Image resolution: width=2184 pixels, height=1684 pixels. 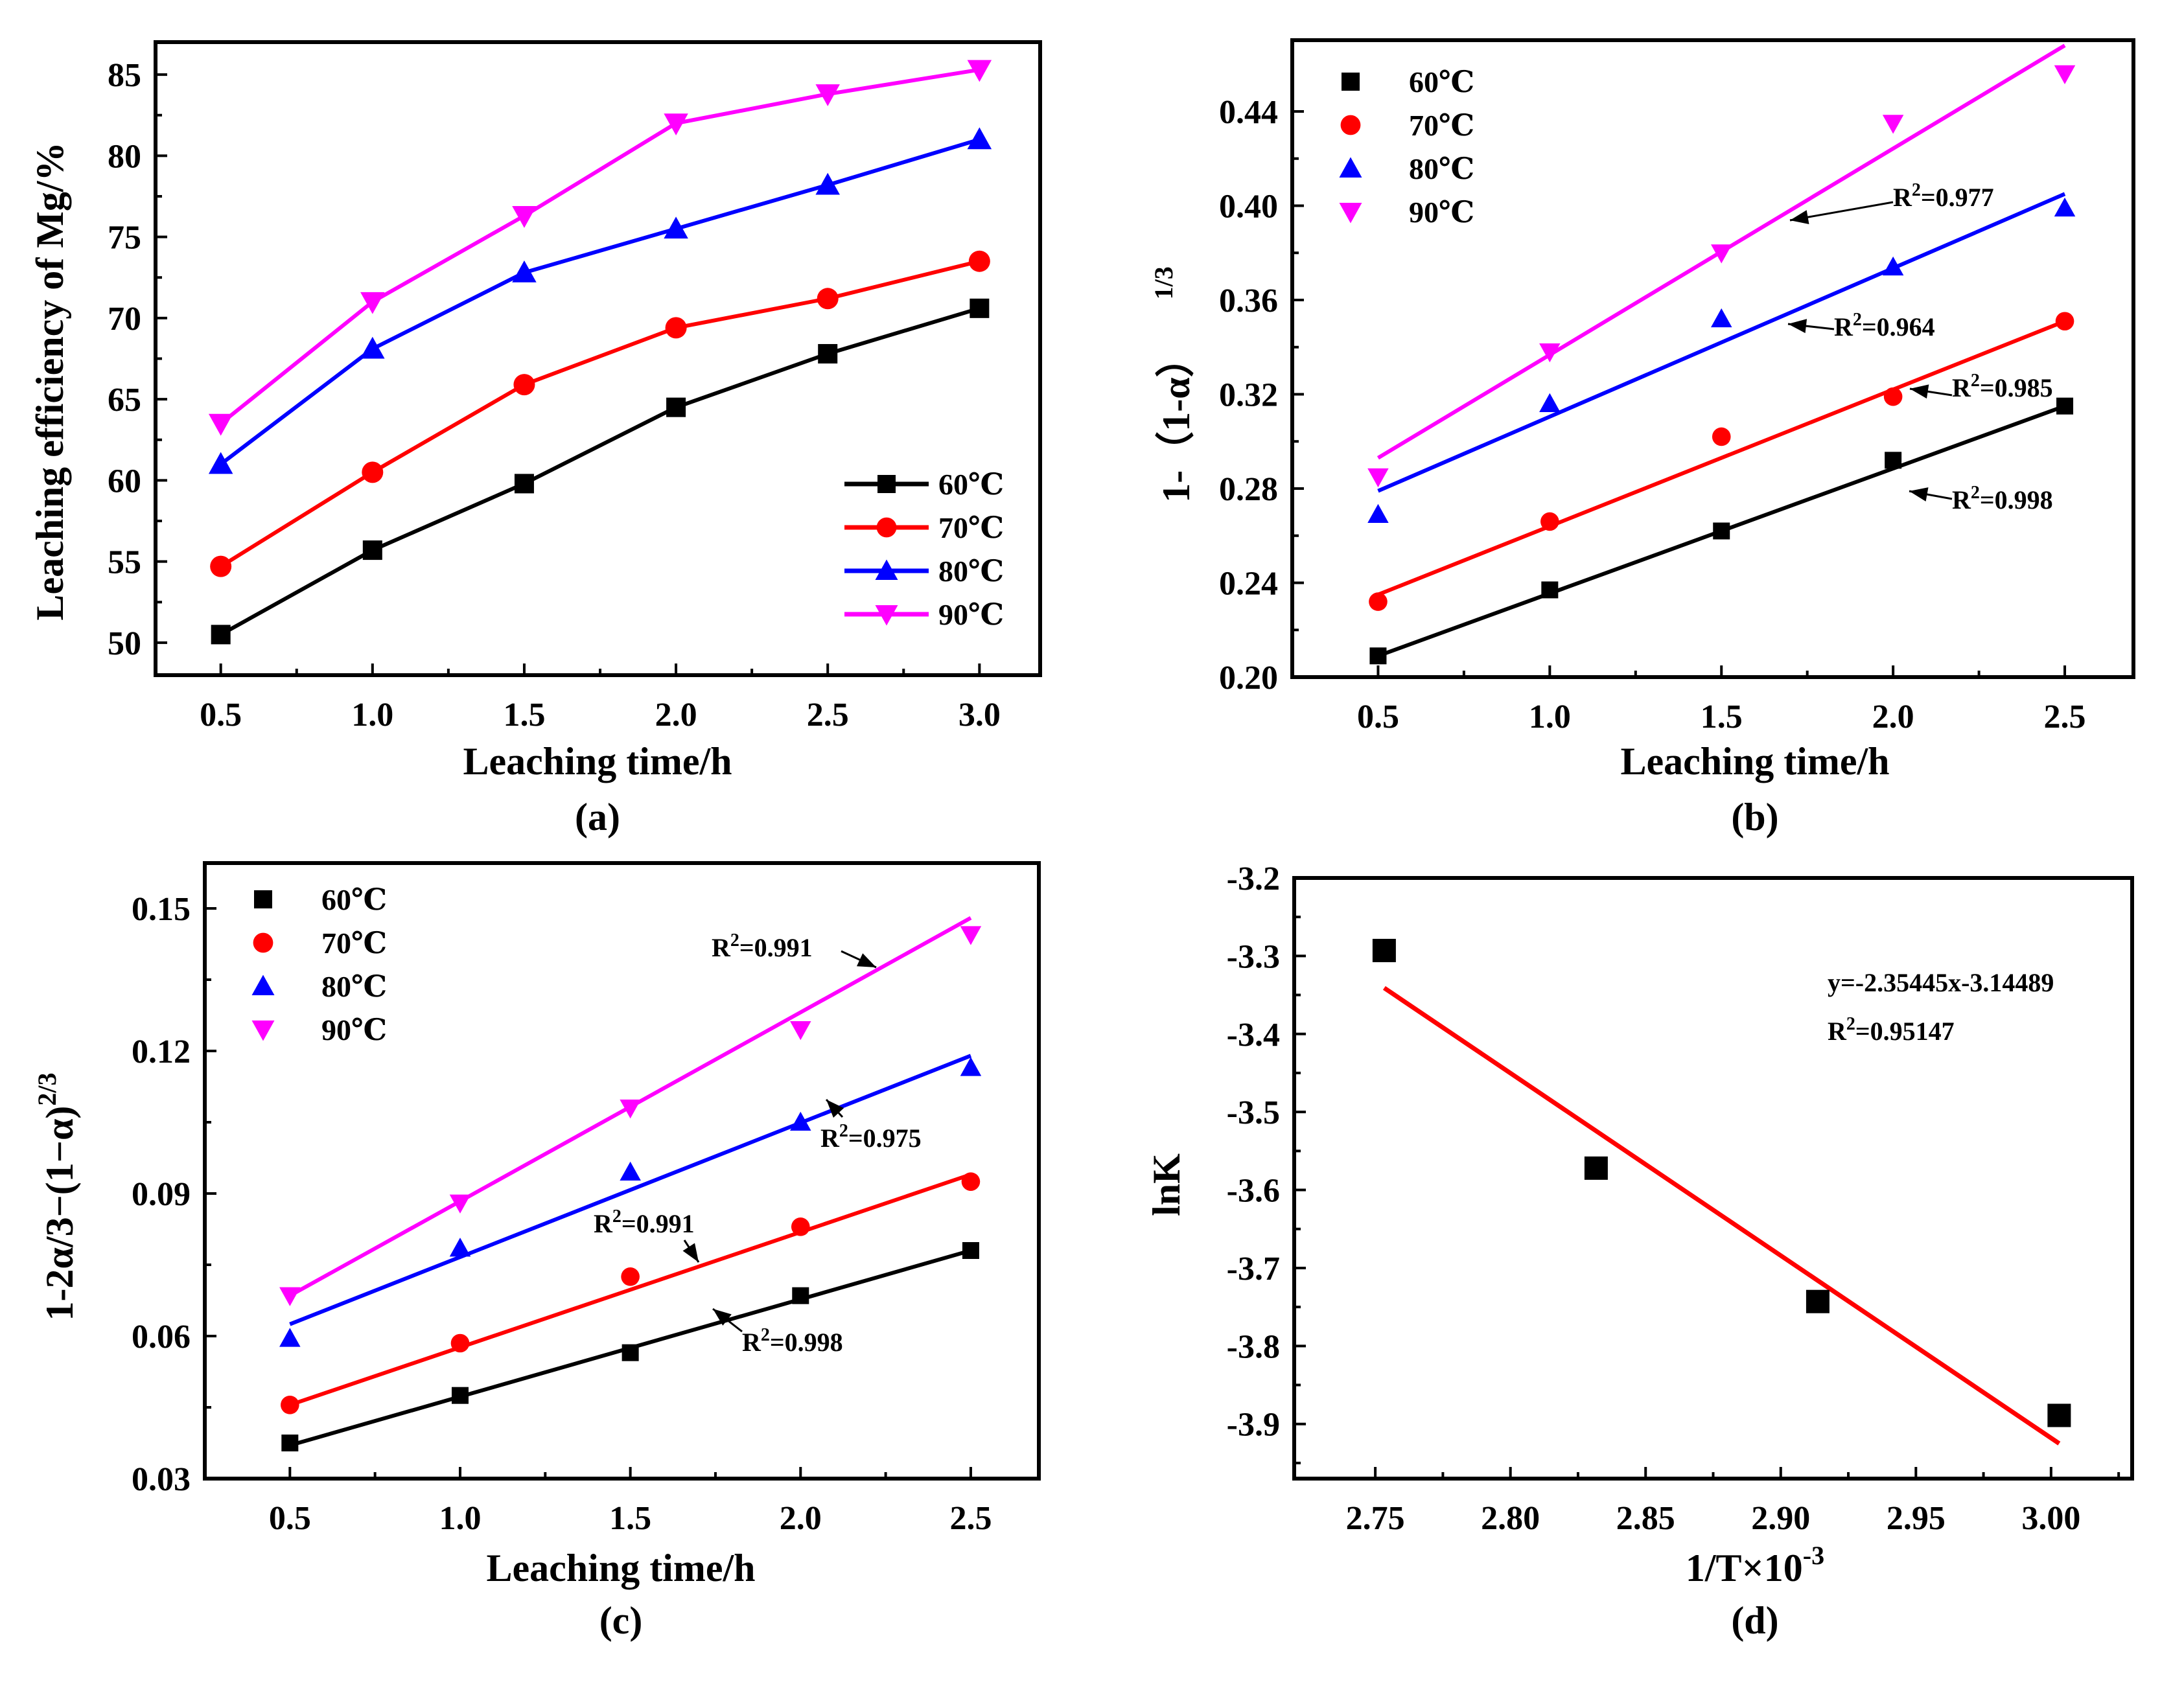 I want to click on y-tick-label: 0.40, so click(x=1248, y=207).